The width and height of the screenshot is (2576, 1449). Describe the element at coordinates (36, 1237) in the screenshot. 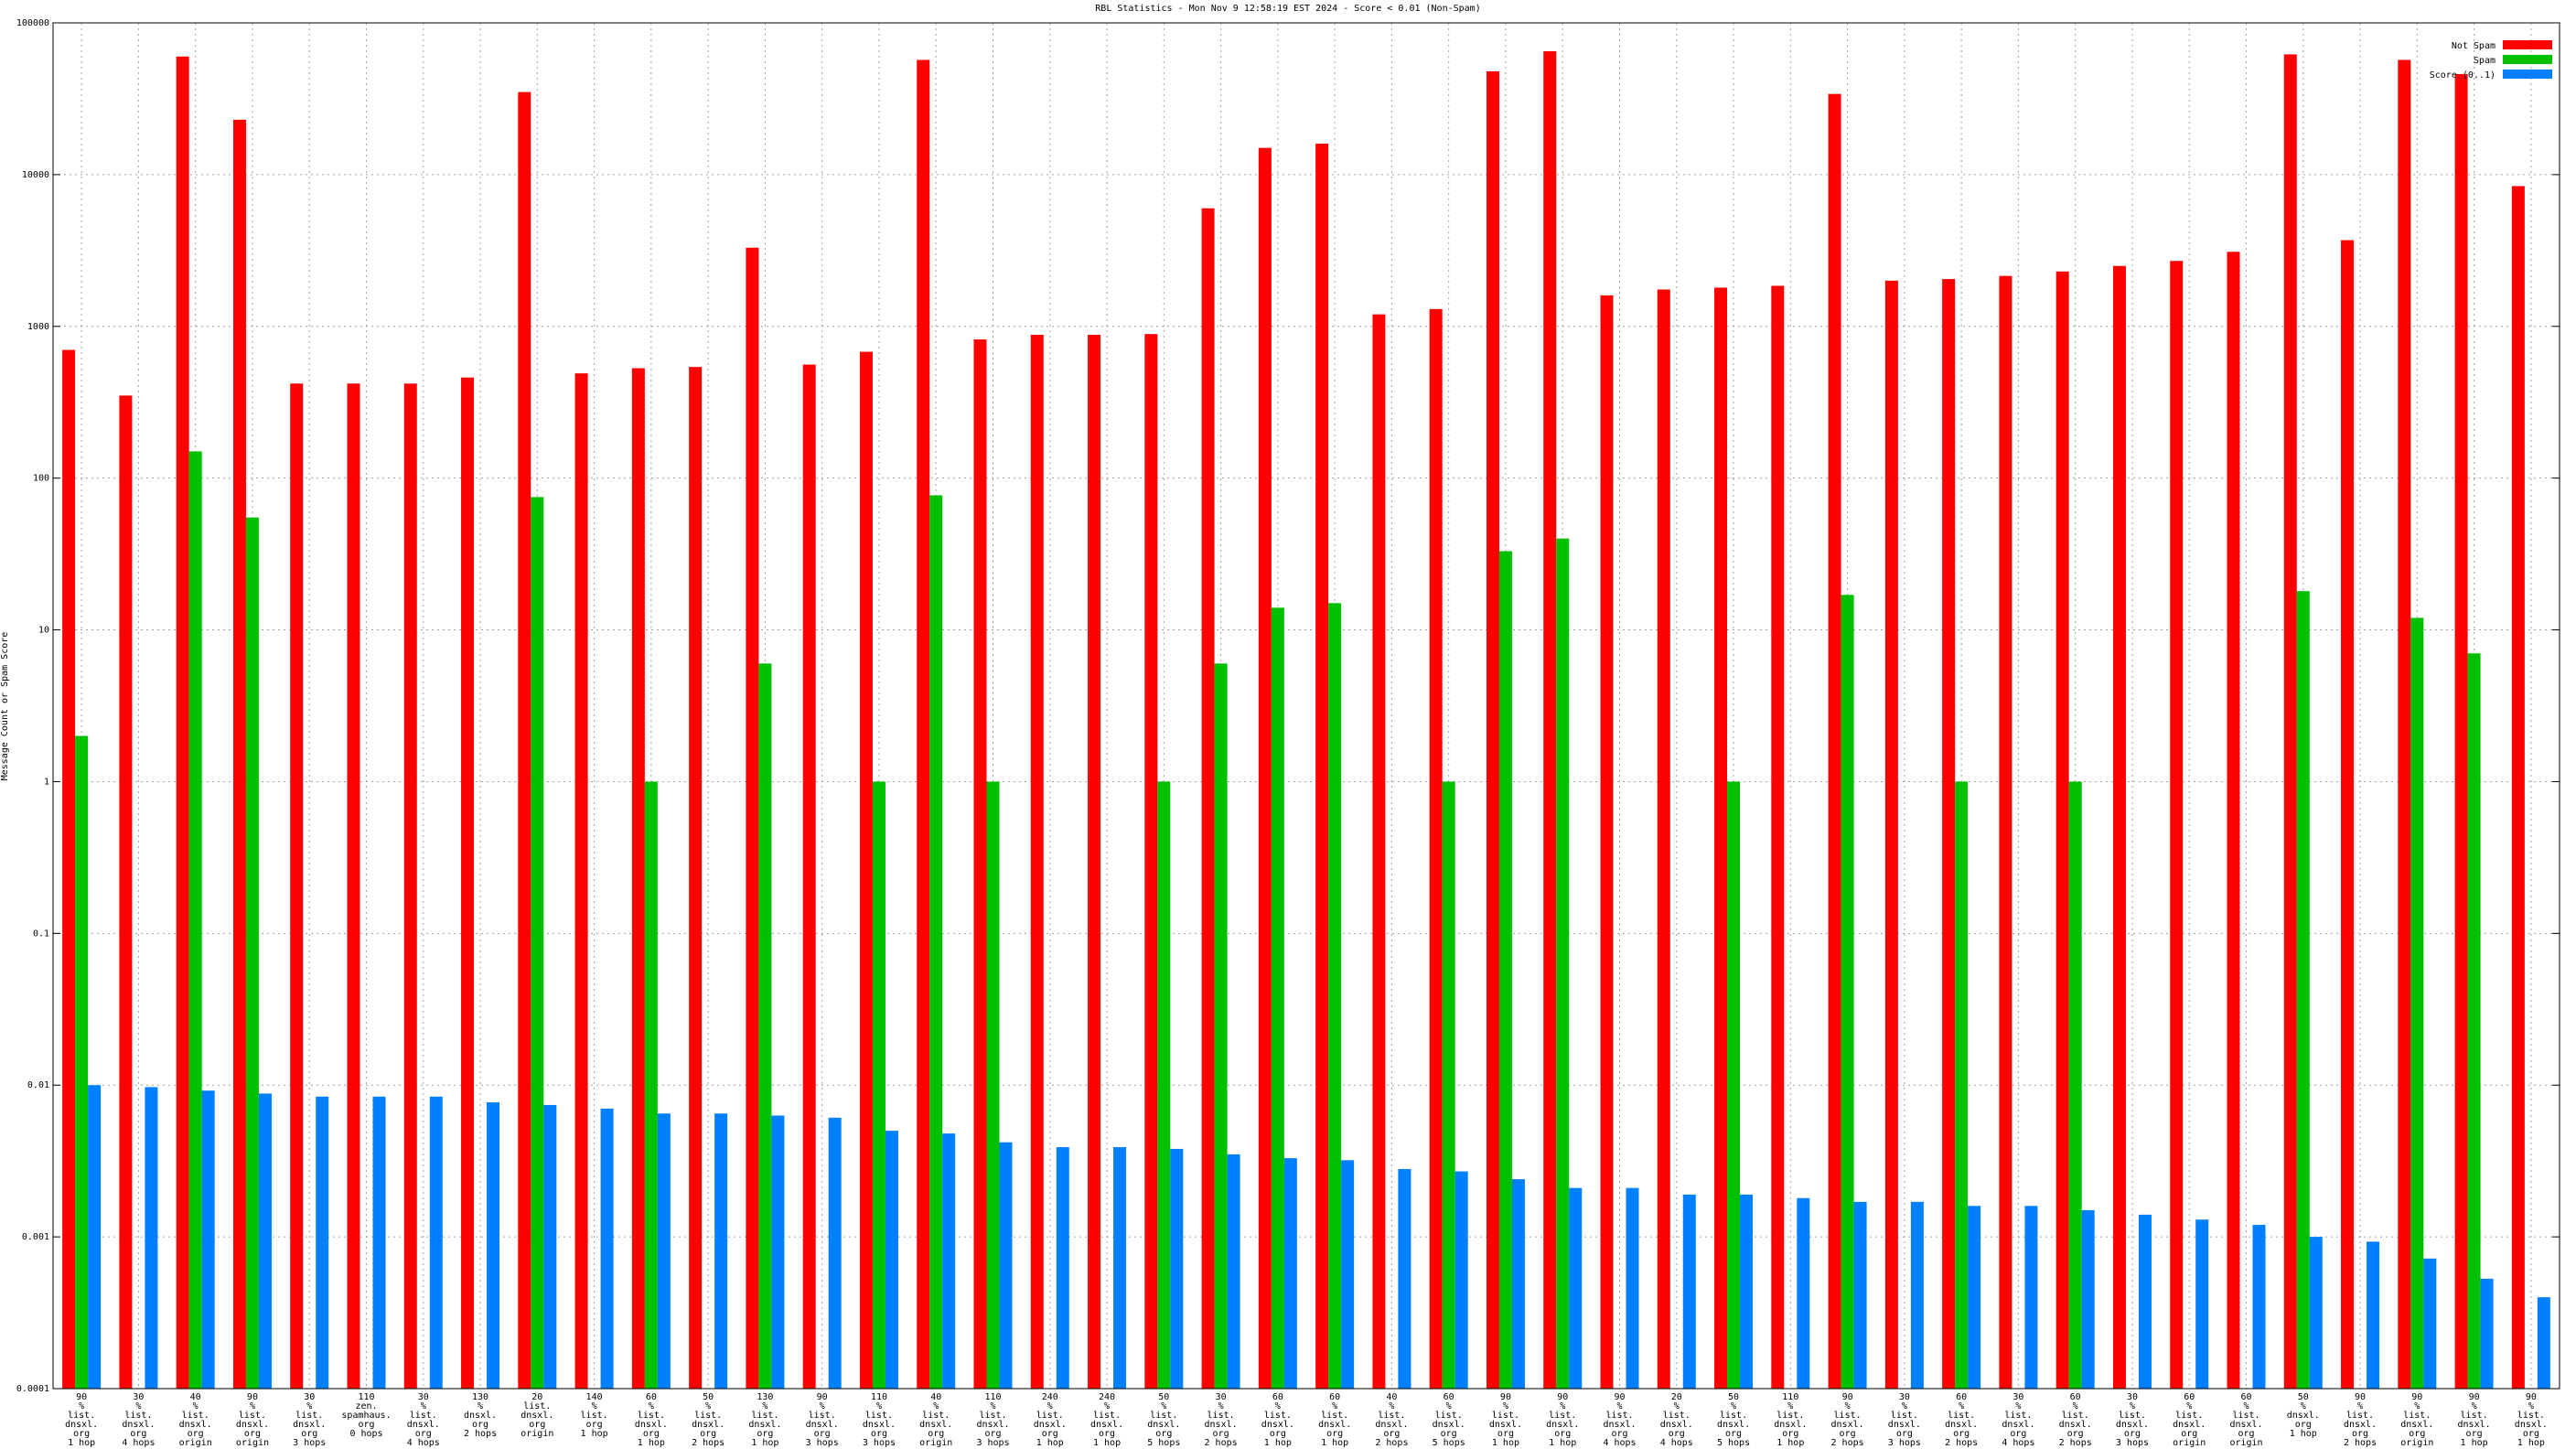

I see `y-tick-label: 0.001` at that location.